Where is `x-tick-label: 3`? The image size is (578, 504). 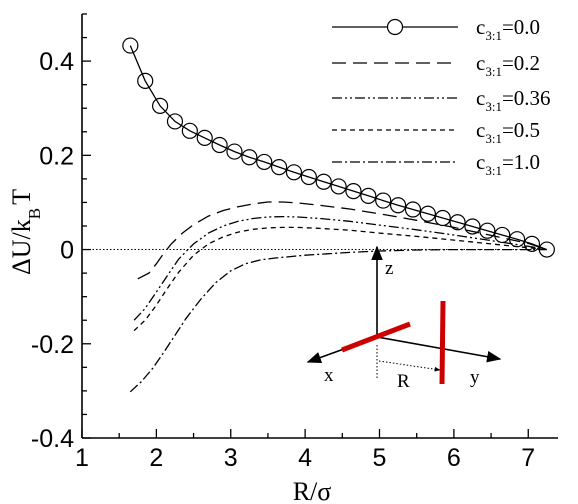
x-tick-label: 3 is located at coordinates (231, 458).